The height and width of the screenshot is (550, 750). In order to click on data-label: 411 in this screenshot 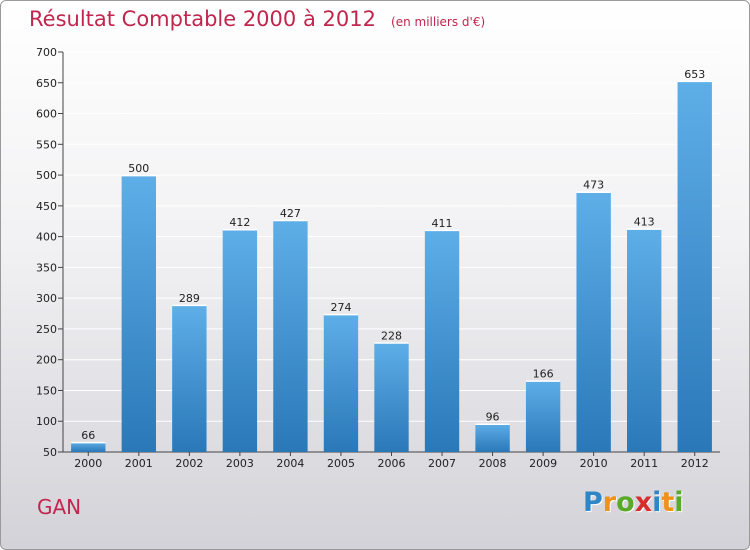, I will do `click(442, 223)`.